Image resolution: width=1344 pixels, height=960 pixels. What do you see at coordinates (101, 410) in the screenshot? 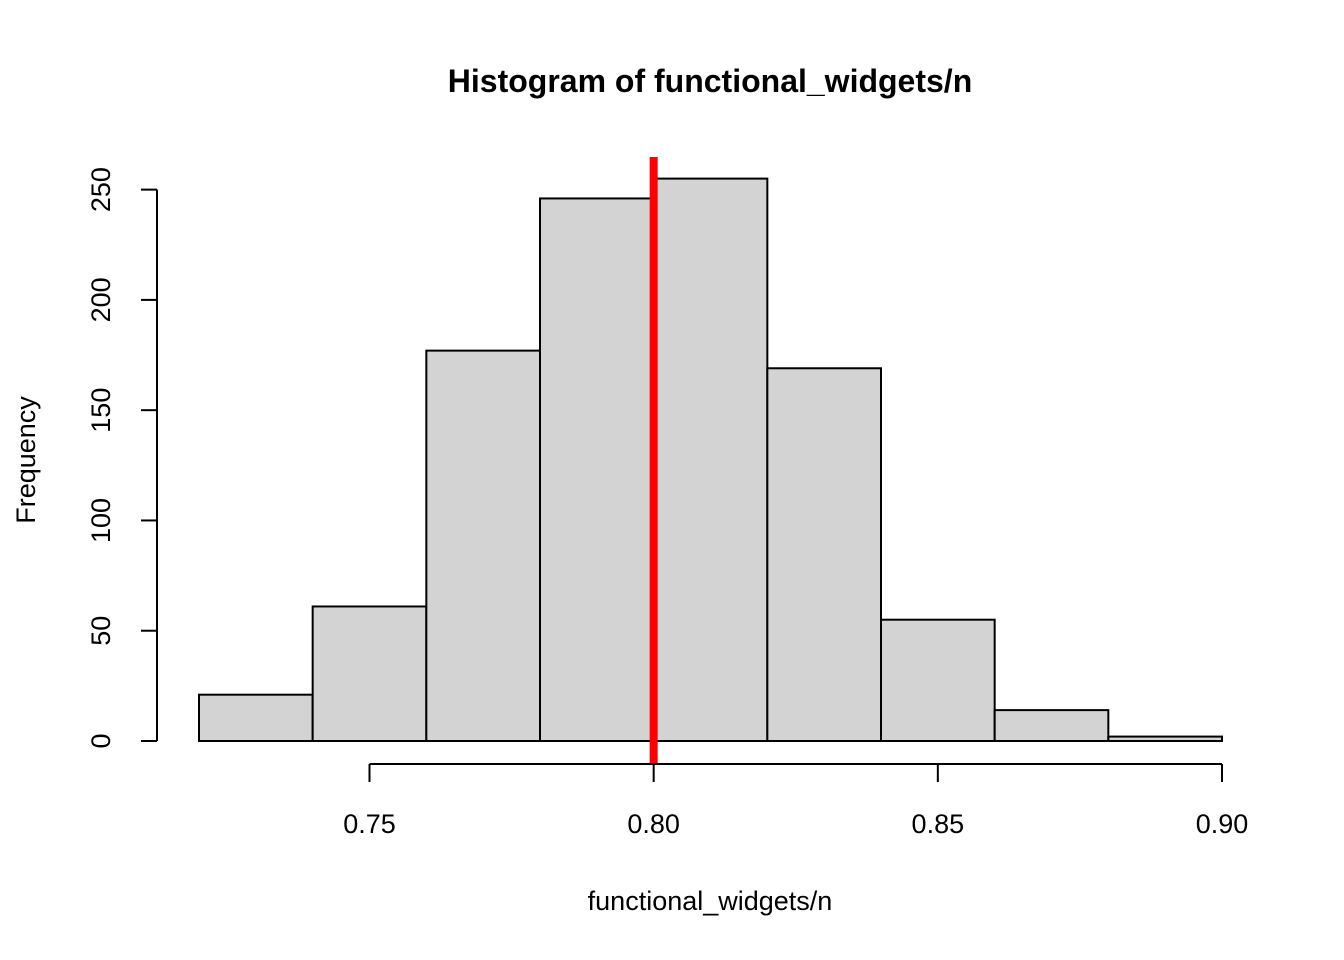
I see `y-tick-label: 150` at bounding box center [101, 410].